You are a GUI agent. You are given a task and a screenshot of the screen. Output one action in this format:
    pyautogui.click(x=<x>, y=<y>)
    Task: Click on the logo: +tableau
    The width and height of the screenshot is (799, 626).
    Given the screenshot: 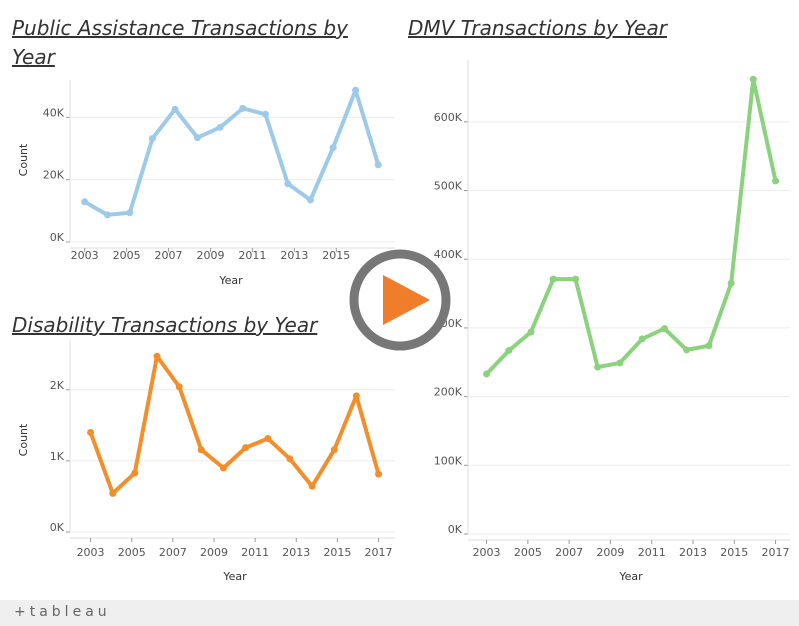 What is the action you would take?
    pyautogui.click(x=62, y=612)
    